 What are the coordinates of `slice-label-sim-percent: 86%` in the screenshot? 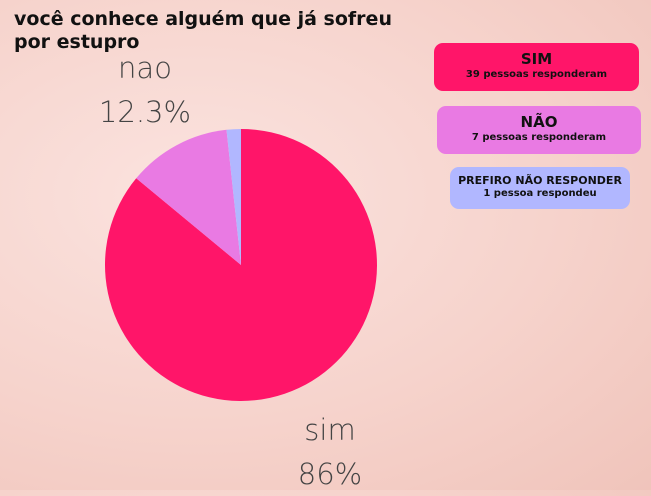 It's located at (330, 474).